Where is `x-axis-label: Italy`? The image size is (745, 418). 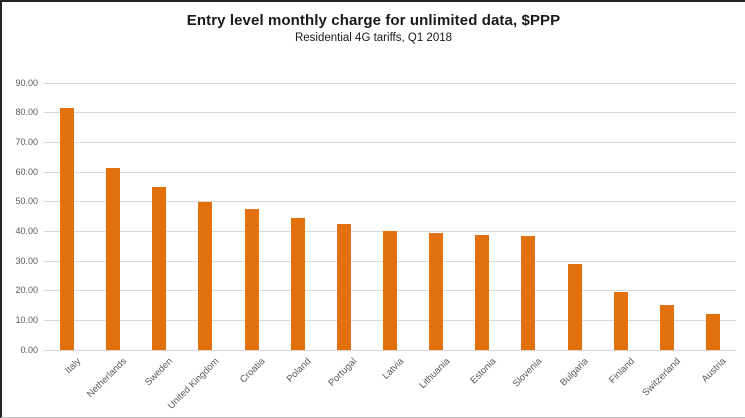 x-axis-label: Italy is located at coordinates (72, 366).